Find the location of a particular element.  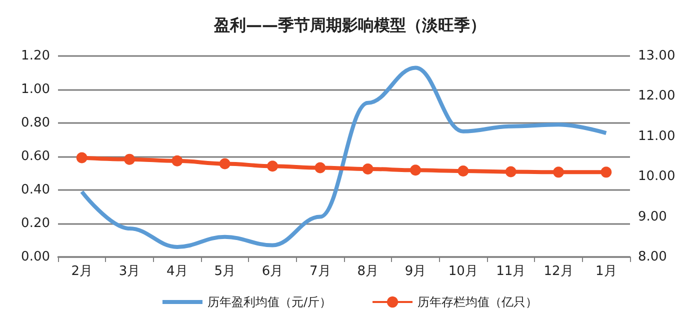

y2-tick-label: 10.00 is located at coordinates (657, 176).